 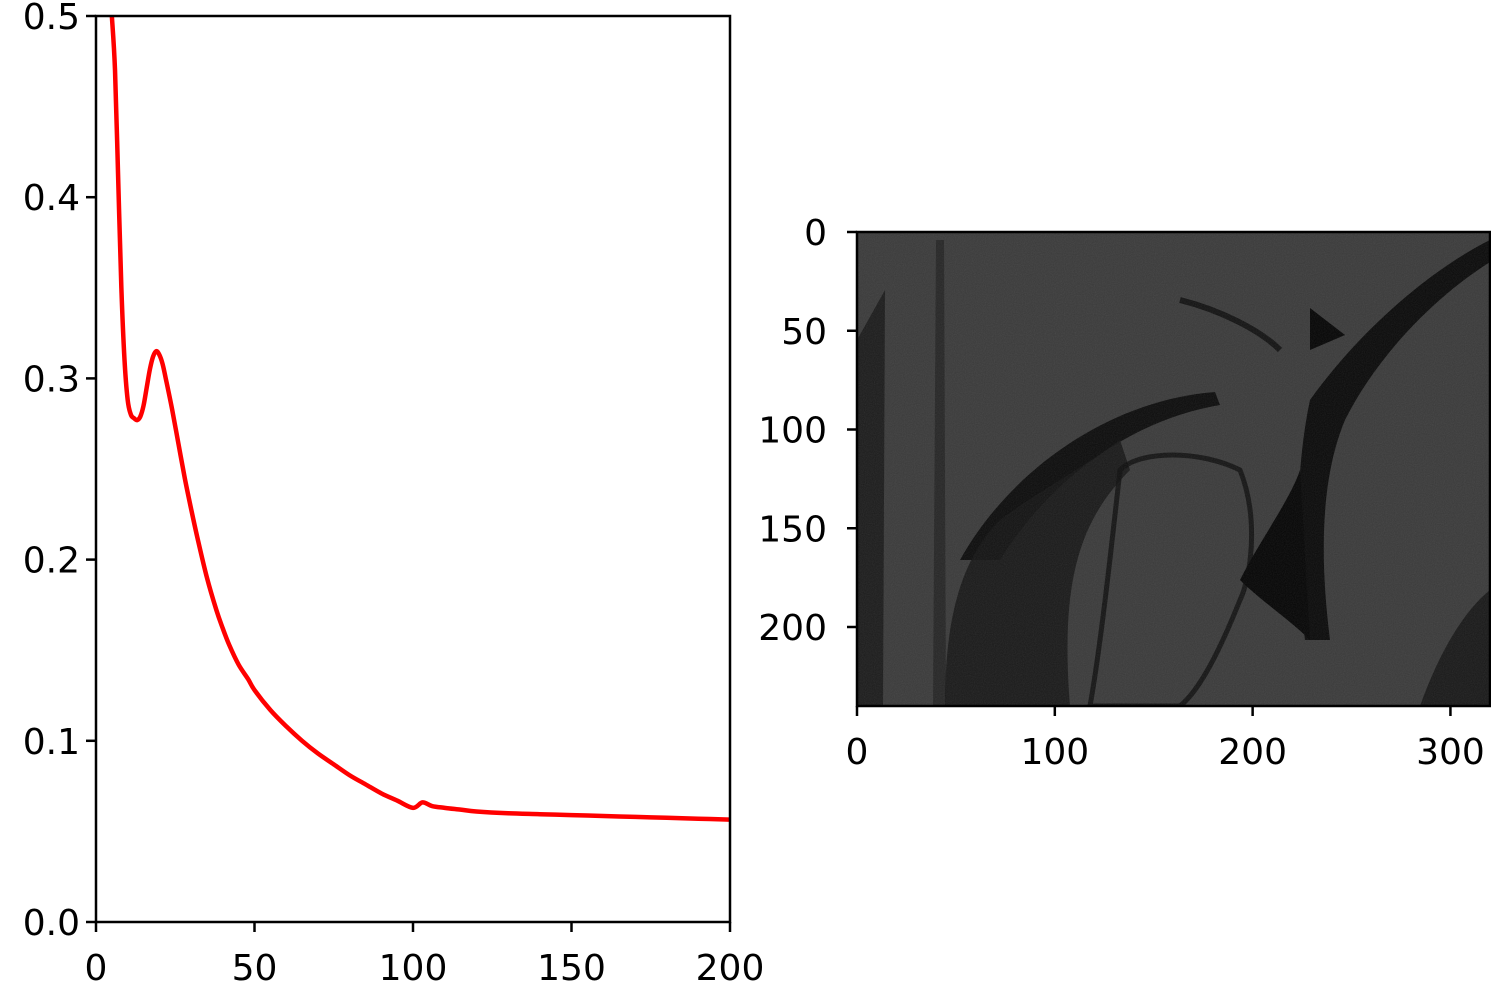 What do you see at coordinates (51, 561) in the screenshot?
I see `line-y-tick-label: 0.2` at bounding box center [51, 561].